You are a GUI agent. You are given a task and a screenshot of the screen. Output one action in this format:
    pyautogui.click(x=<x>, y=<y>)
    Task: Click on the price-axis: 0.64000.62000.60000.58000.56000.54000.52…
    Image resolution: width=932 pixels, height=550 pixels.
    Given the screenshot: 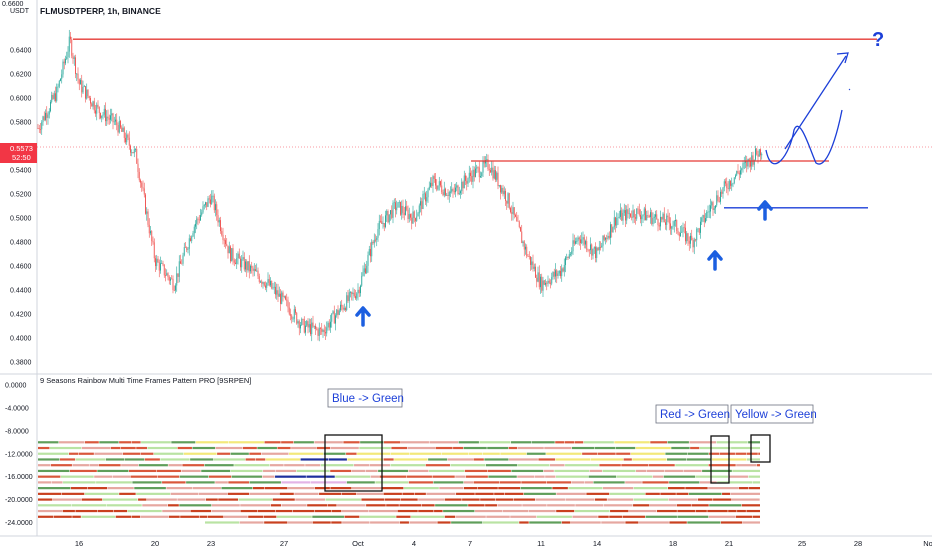 What is the action you would take?
    pyautogui.click(x=21, y=207)
    